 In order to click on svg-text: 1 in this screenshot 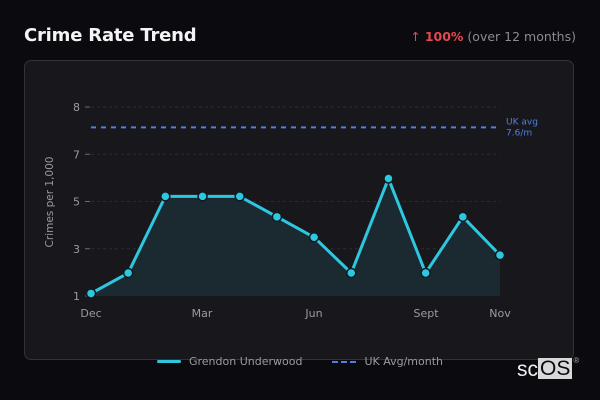, I will do `click(76, 296)`.